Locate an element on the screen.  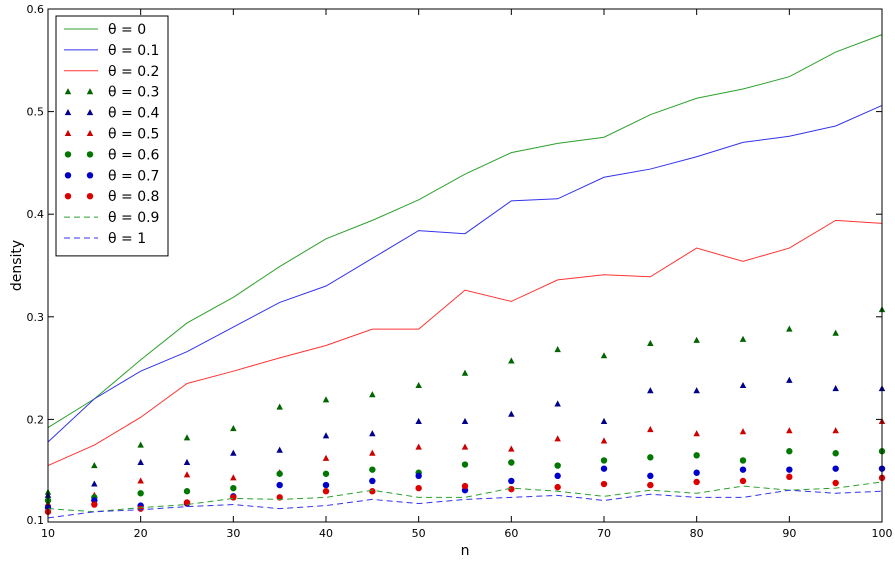
x-tick-label: 60 is located at coordinates (511, 533).